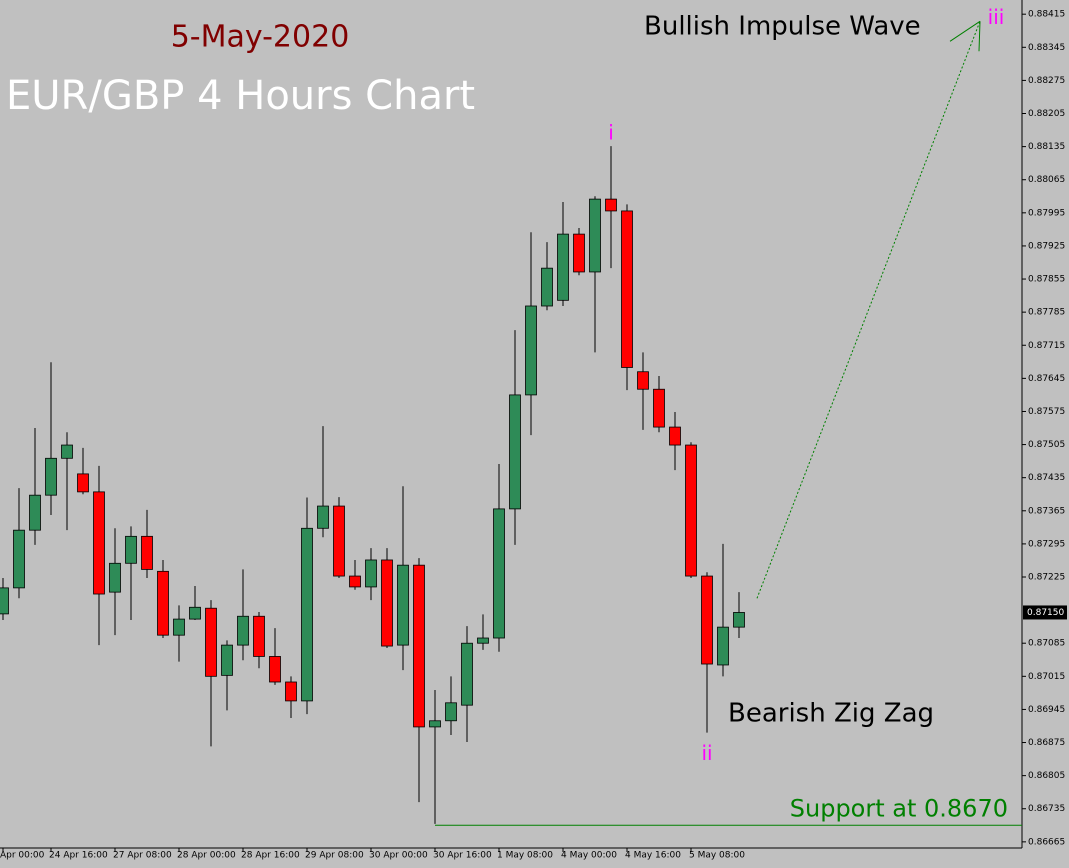  What do you see at coordinates (1046, 478) in the screenshot?
I see `y-tick-label: 0.87435` at bounding box center [1046, 478].